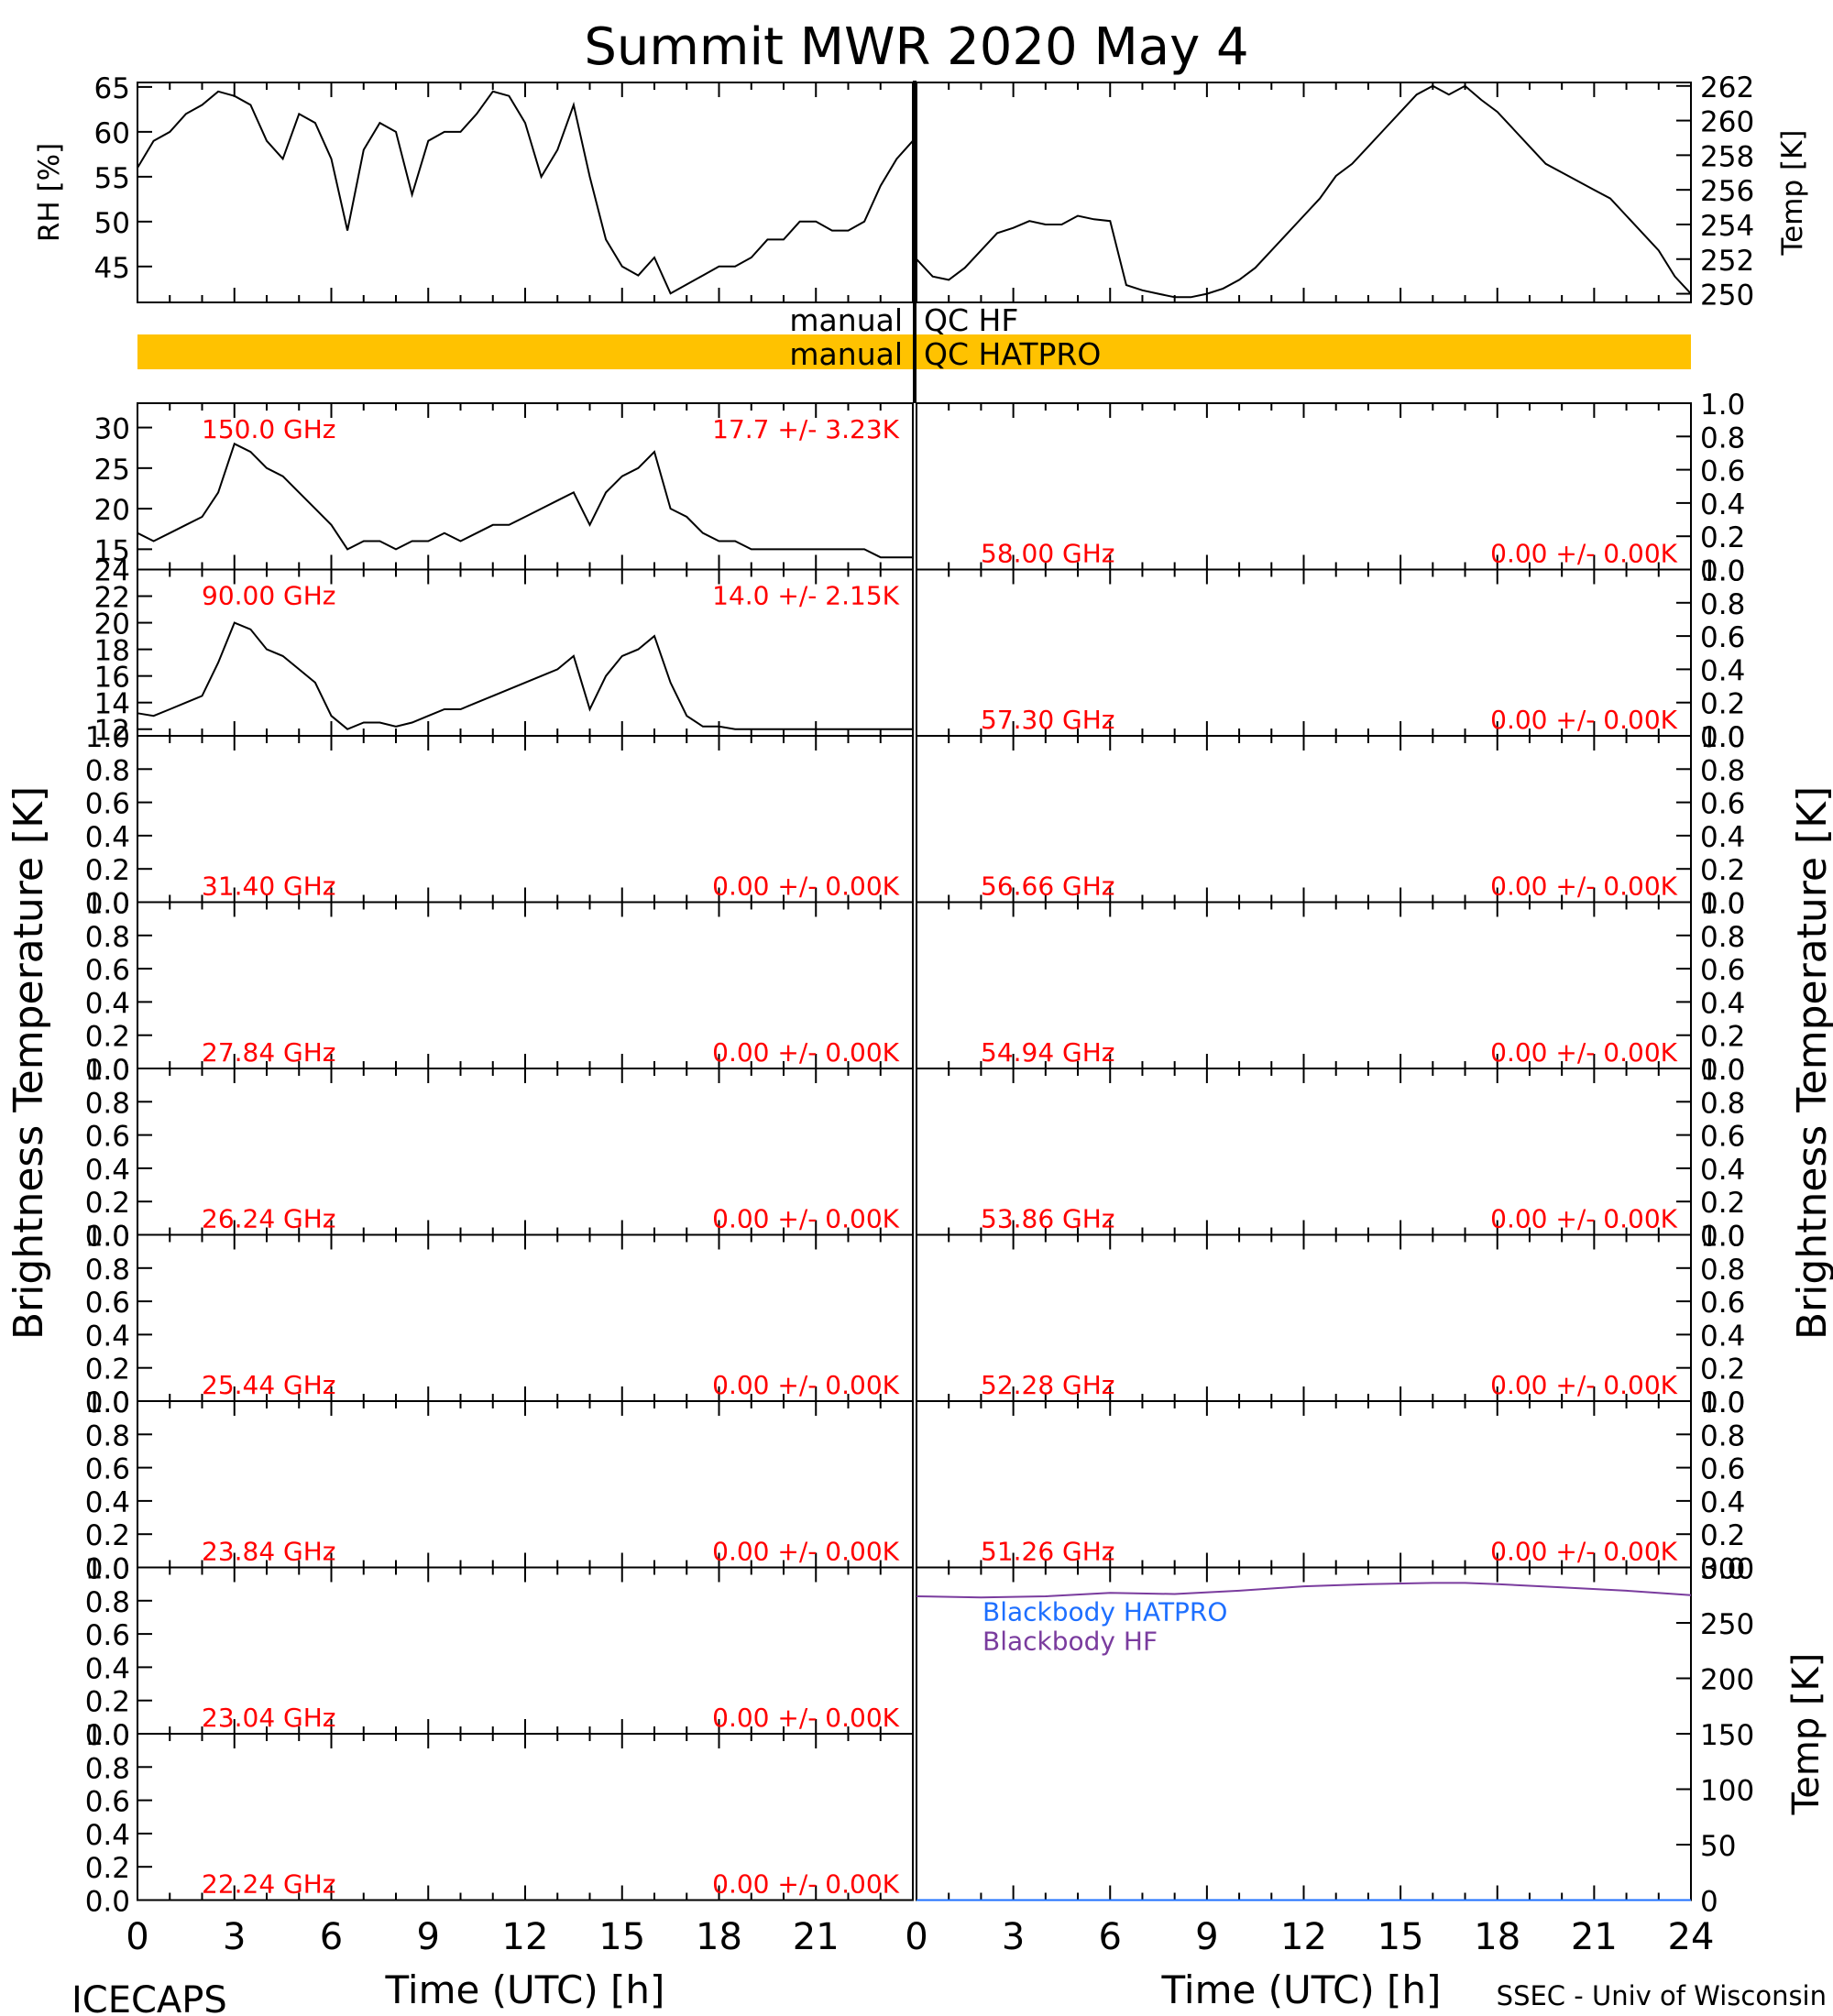  What do you see at coordinates (1727, 191) in the screenshot?
I see `temp-panel-ytick-label: 256` at bounding box center [1727, 191].